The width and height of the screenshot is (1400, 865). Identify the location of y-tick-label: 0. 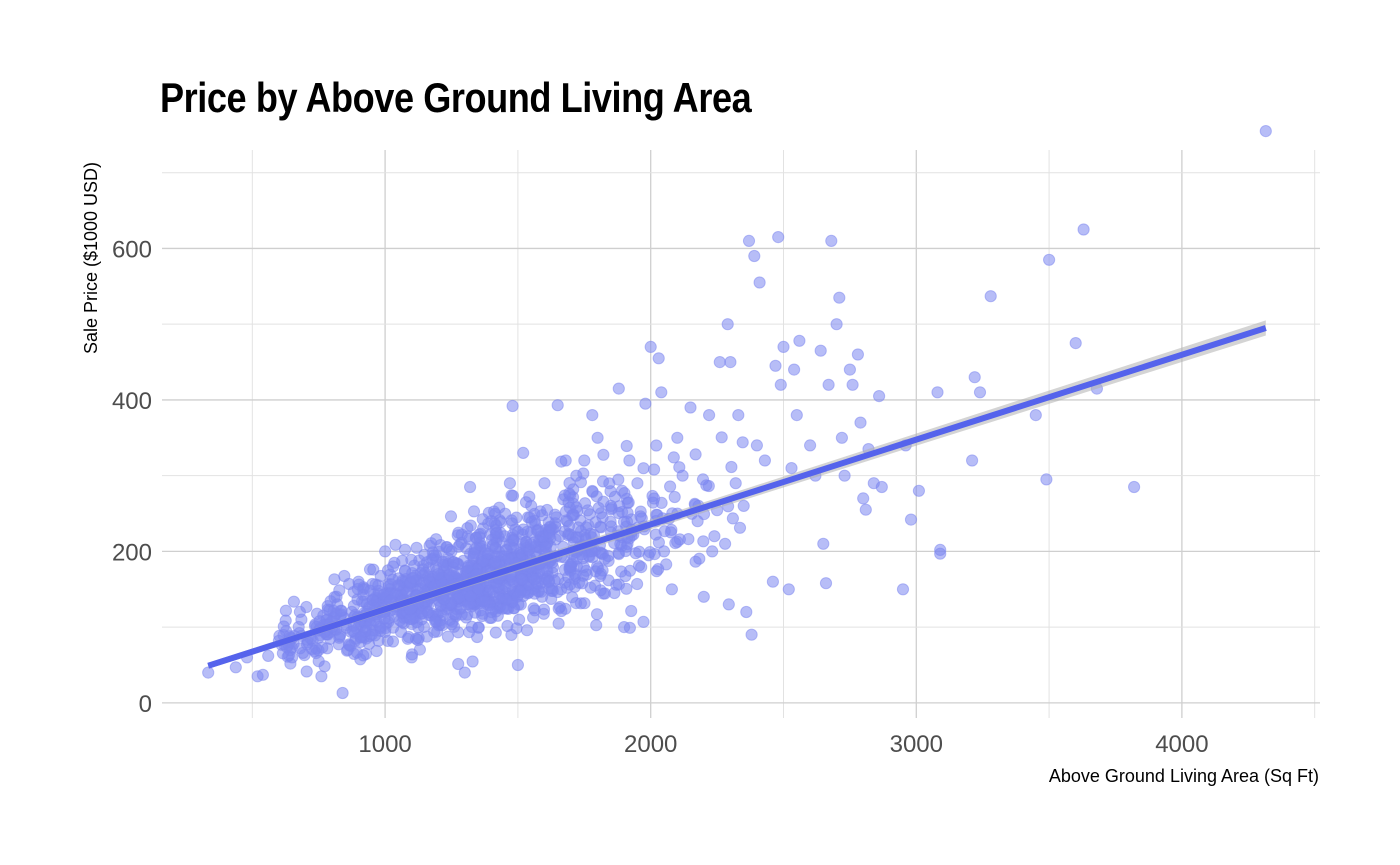
(145, 704).